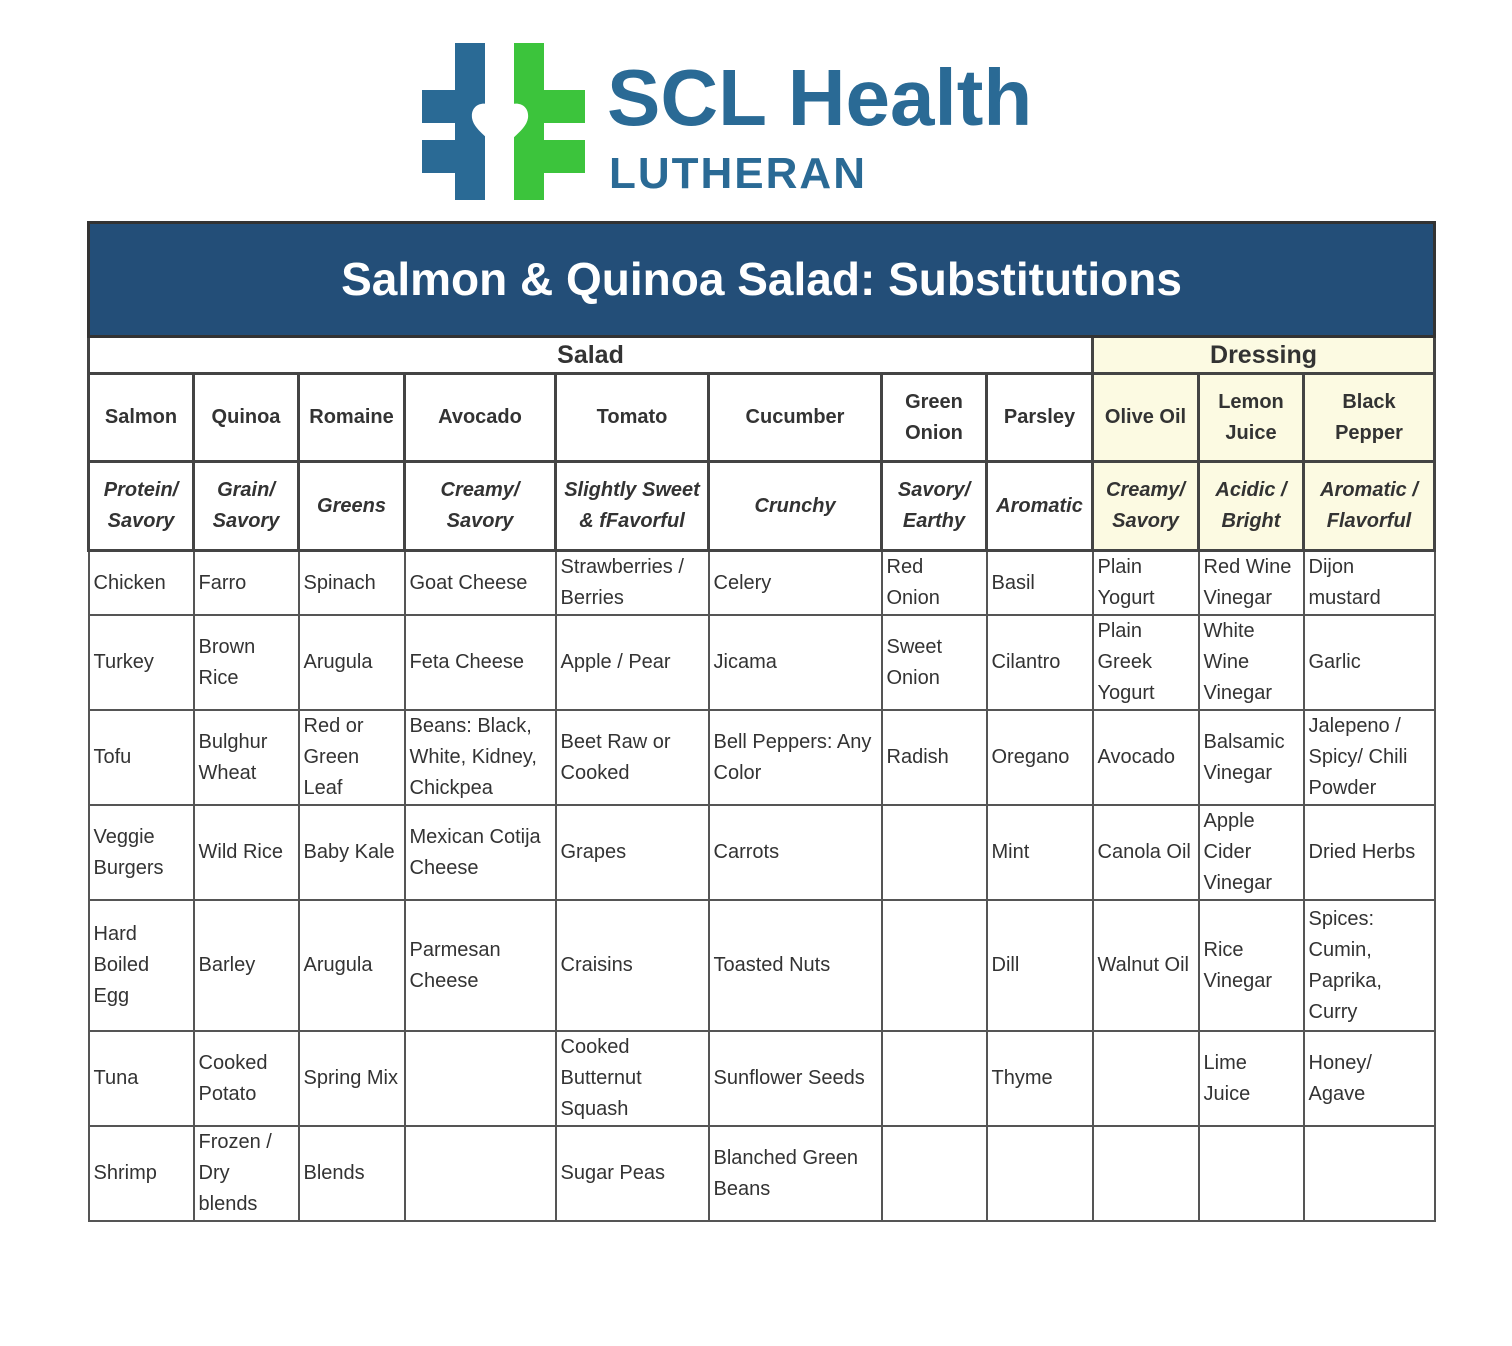 This screenshot has height=1346, width=1512. I want to click on column-header: Green Onion, so click(934, 417).